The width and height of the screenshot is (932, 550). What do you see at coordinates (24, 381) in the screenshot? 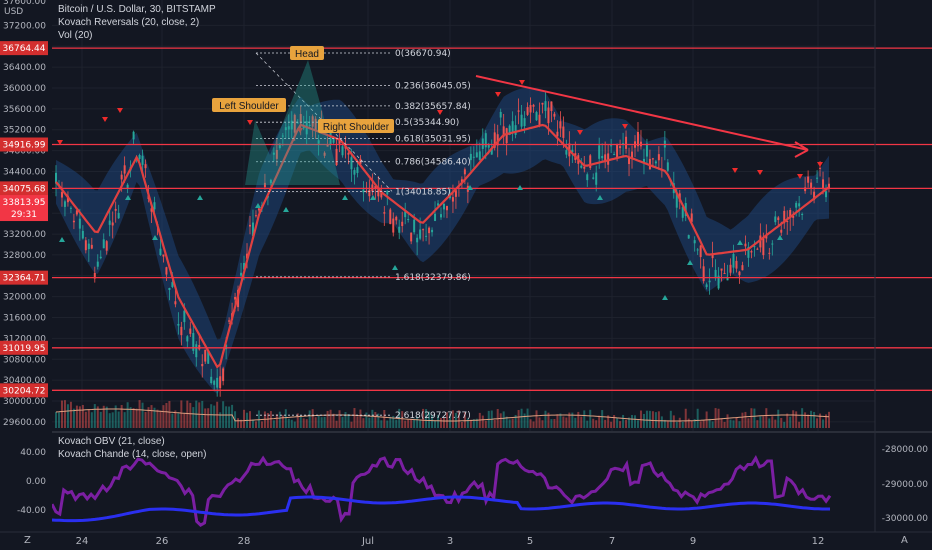
I see `left-axis-tick: 30400.00` at bounding box center [24, 381].